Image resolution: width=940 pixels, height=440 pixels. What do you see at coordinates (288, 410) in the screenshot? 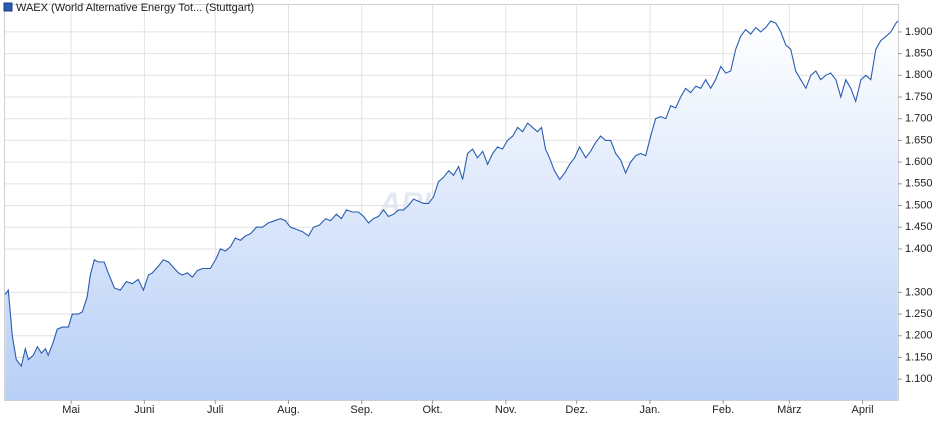
I see `x-tick-label: Aug.` at bounding box center [288, 410].